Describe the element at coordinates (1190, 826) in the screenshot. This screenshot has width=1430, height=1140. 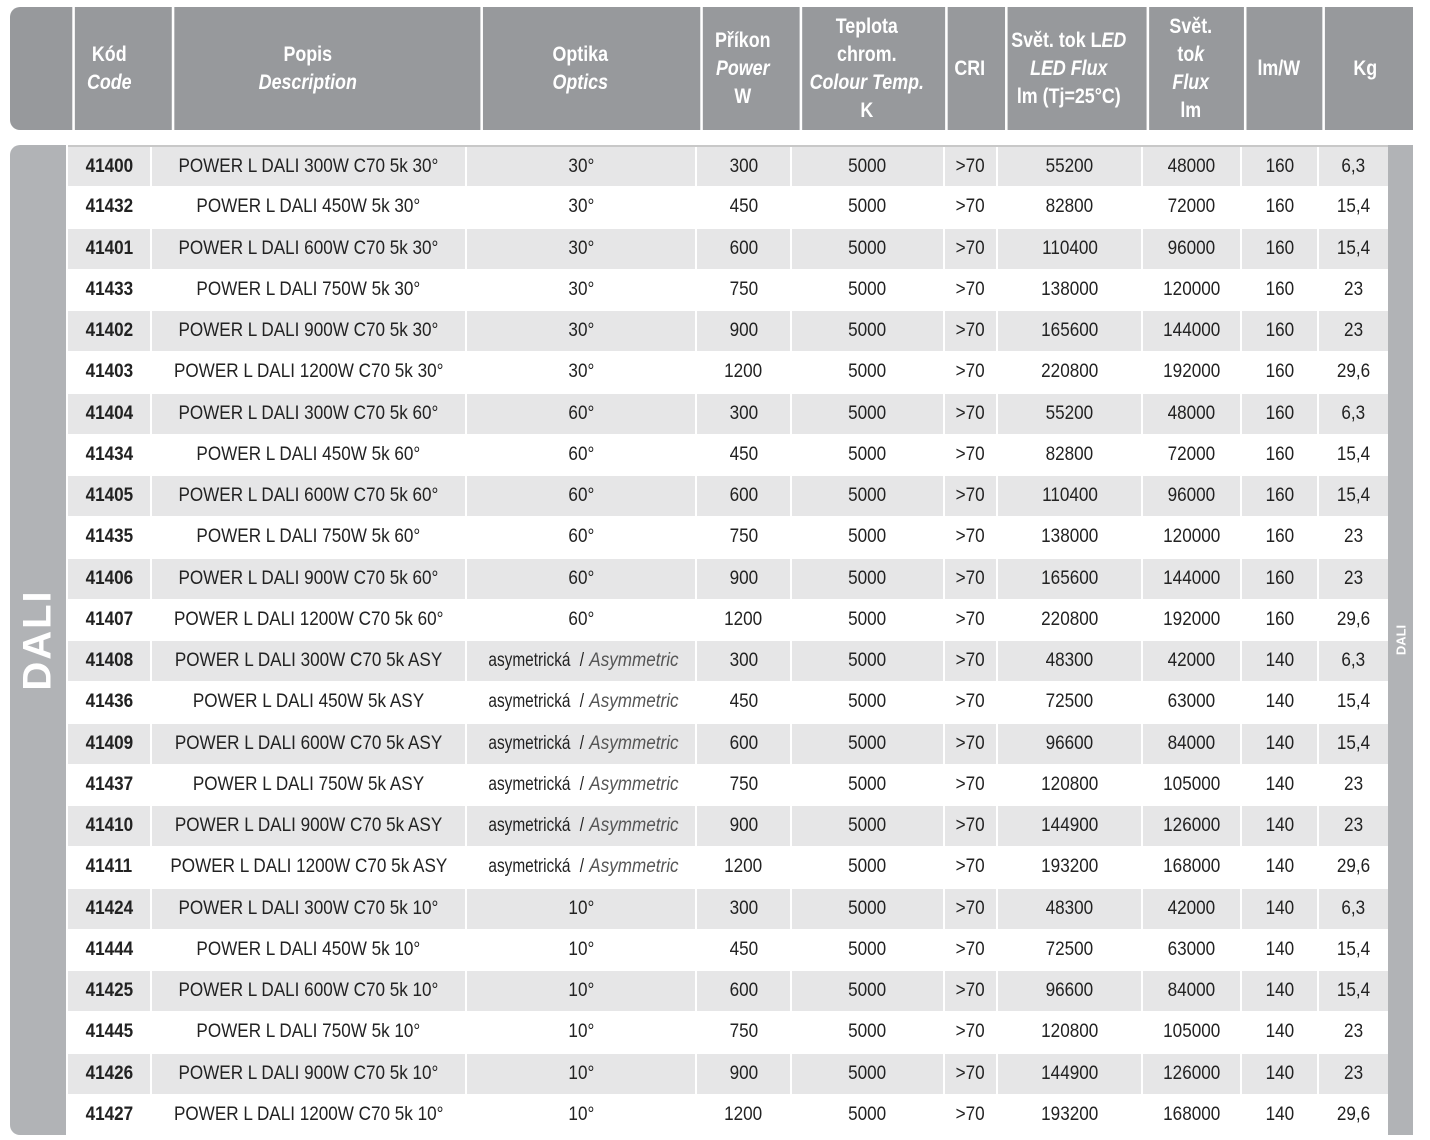
I see `cell-flux: 126000` at that location.